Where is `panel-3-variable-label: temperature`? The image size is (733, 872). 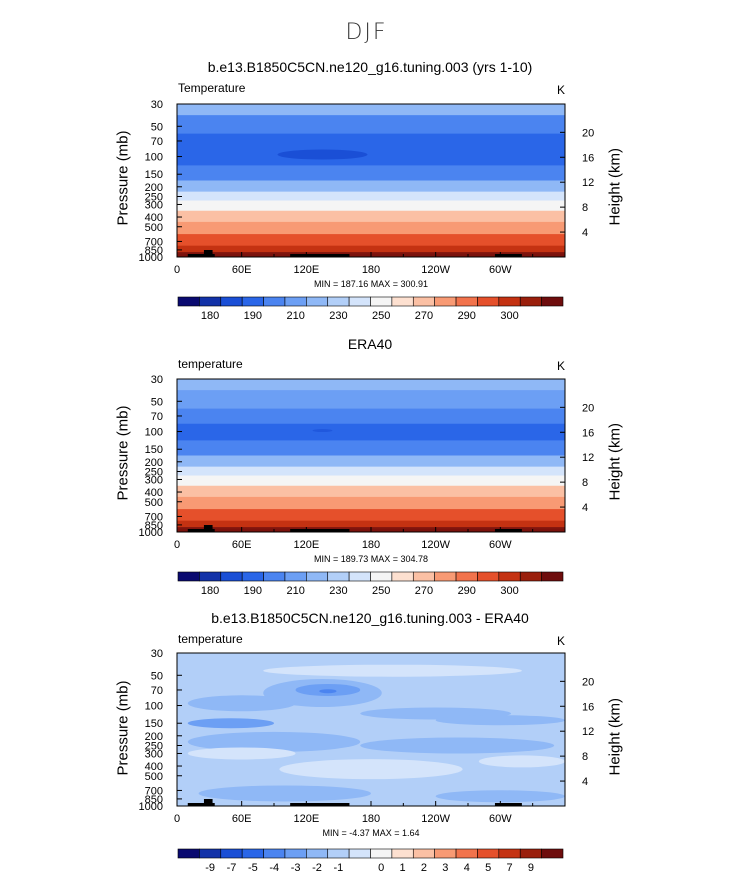
panel-3-variable-label: temperature is located at coordinates (210, 639).